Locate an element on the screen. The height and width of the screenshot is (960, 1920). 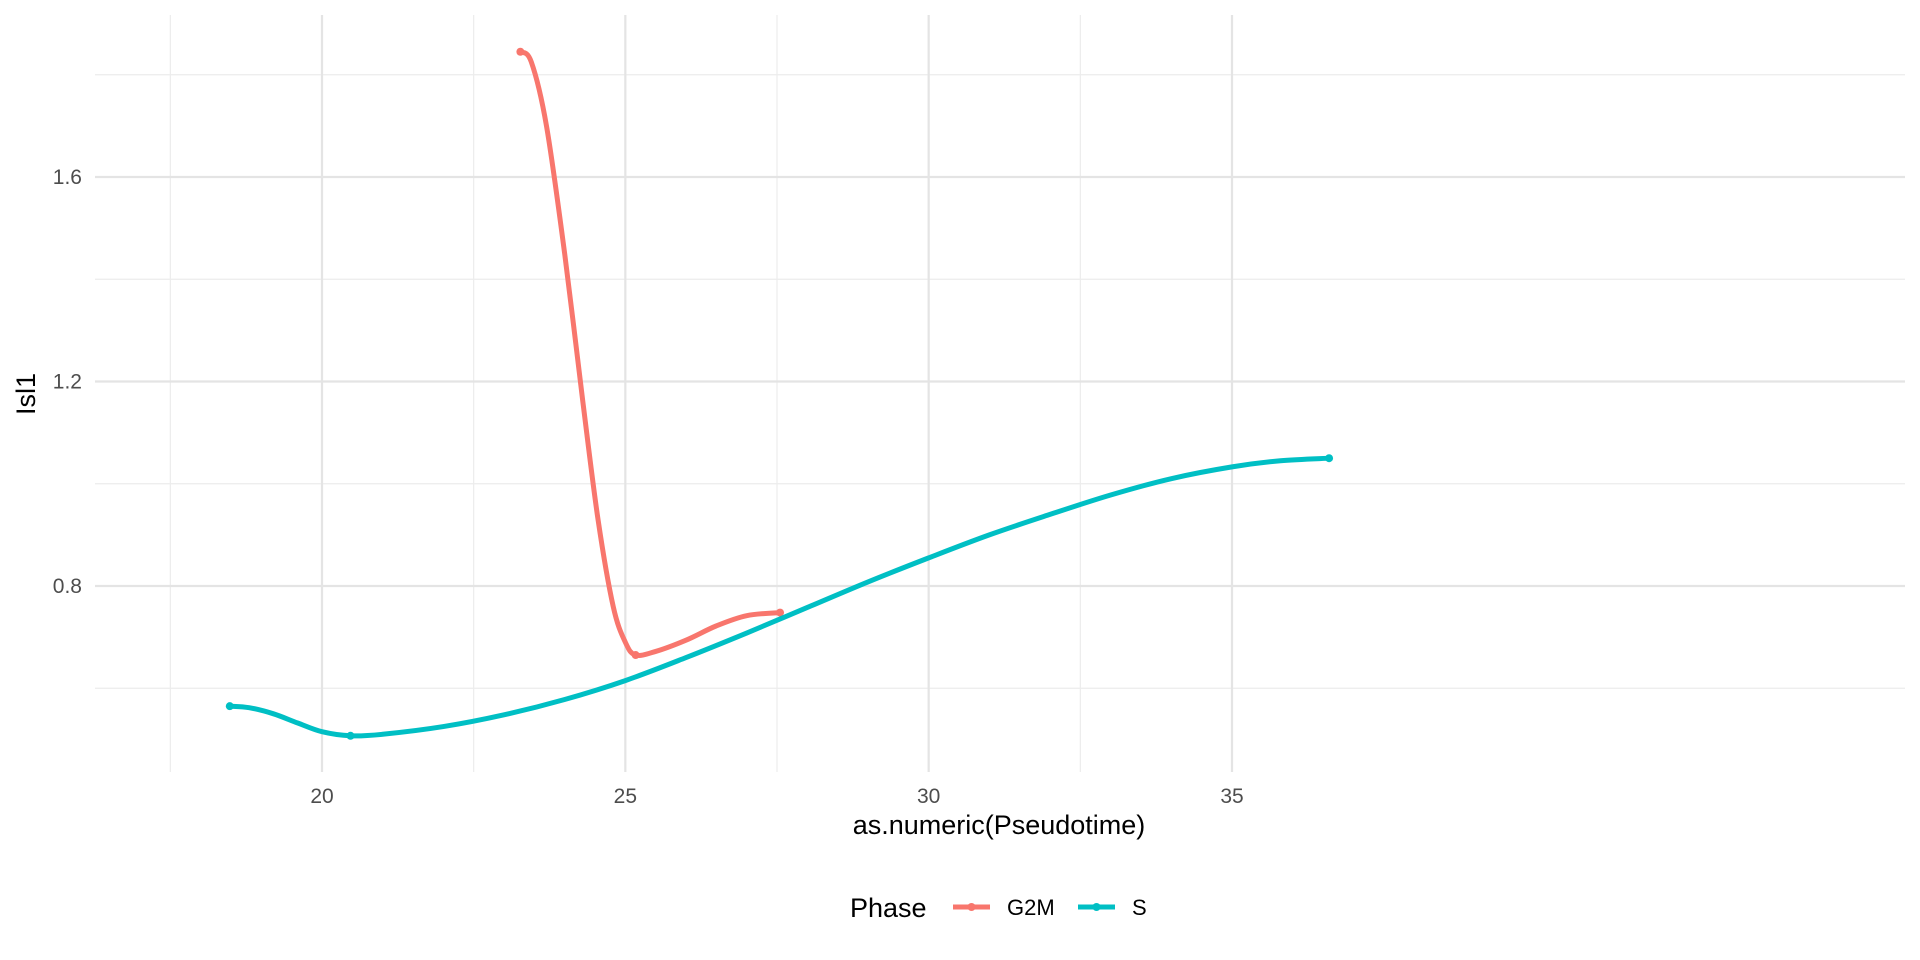
legend-title: Phase is located at coordinates (888, 908).